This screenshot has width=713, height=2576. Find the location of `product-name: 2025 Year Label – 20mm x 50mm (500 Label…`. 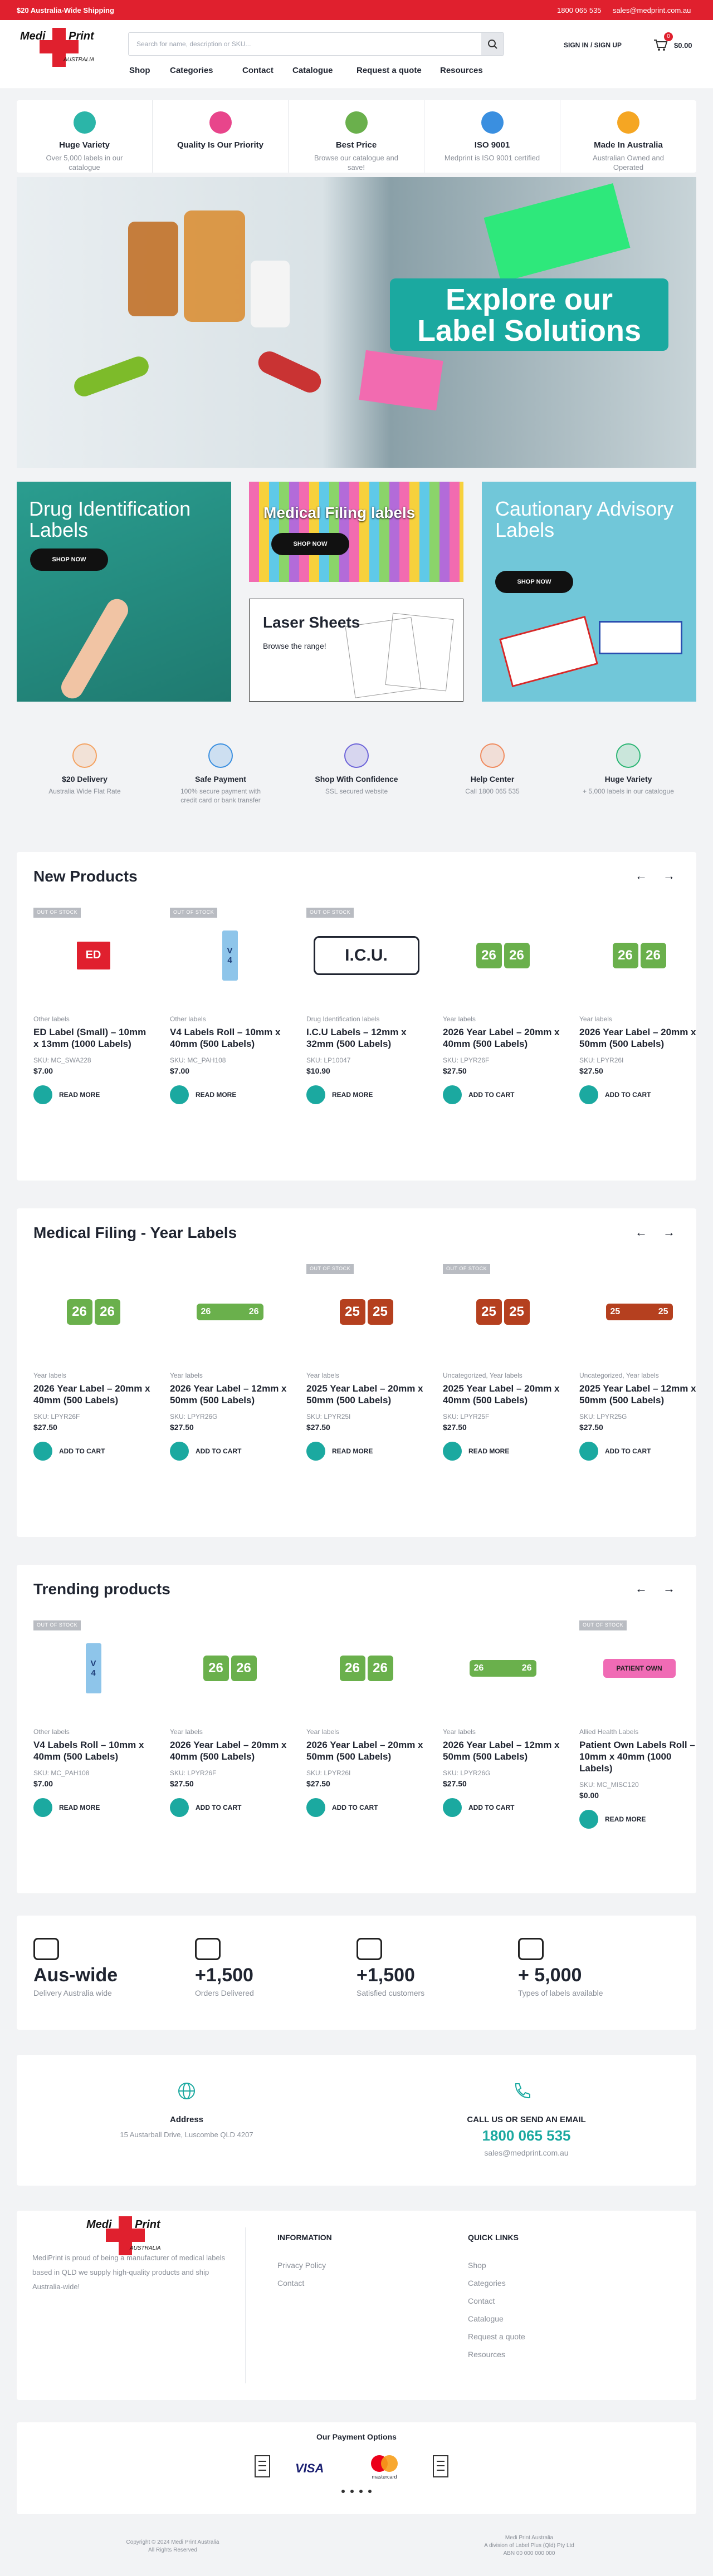

product-name: 2025 Year Label – 20mm x 50mm (500 Label… is located at coordinates (364, 1394).